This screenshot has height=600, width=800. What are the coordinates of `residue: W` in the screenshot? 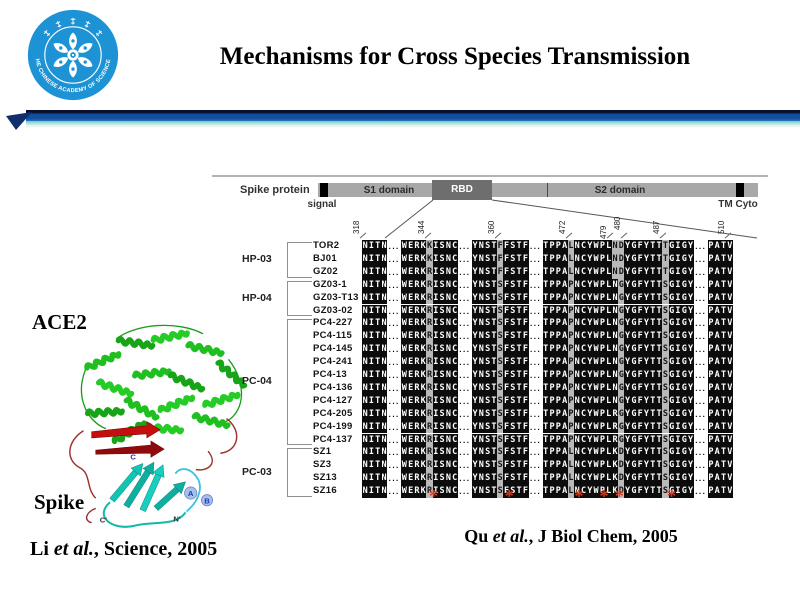 It's located at (596, 400).